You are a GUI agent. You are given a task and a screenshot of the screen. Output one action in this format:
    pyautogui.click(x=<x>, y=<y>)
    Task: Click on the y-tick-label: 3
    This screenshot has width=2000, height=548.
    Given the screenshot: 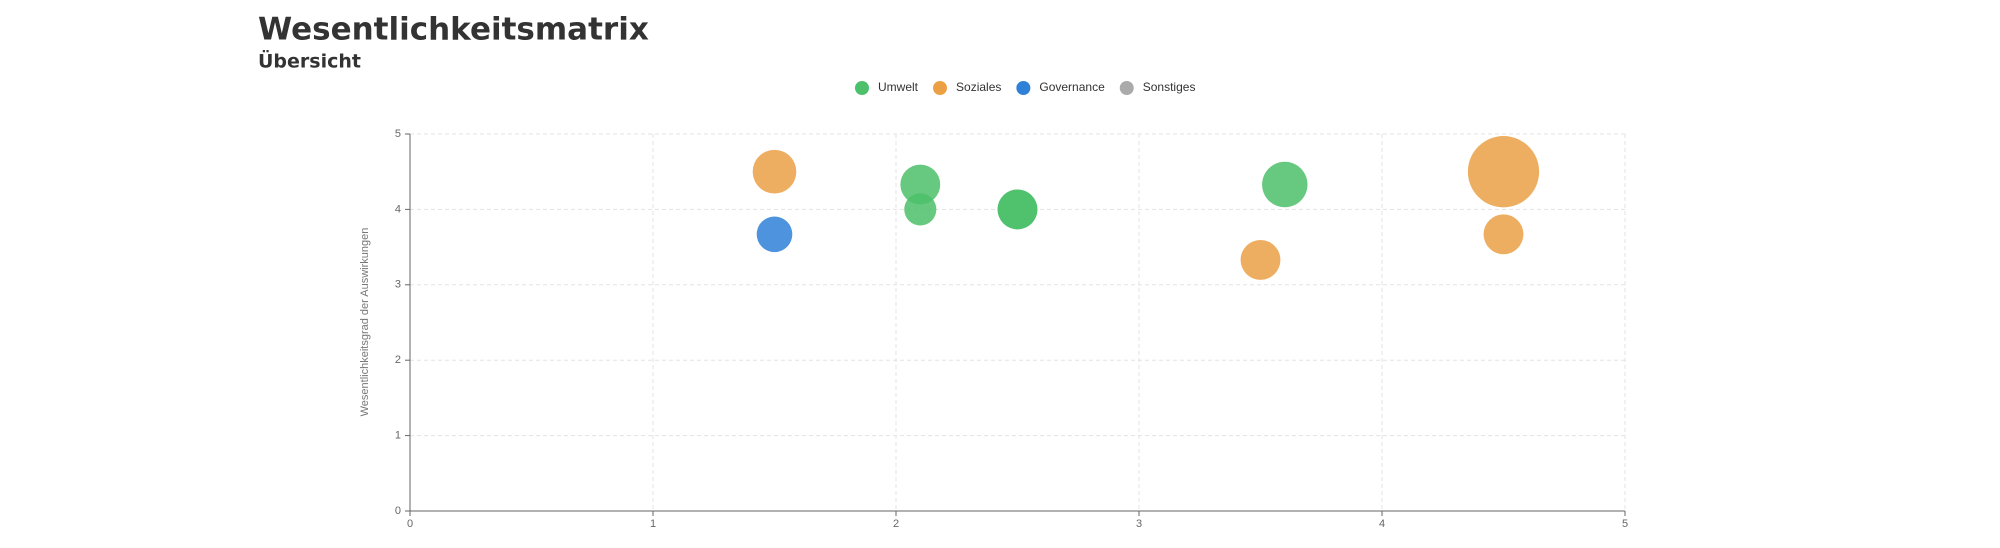 What is the action you would take?
    pyautogui.click(x=398, y=285)
    